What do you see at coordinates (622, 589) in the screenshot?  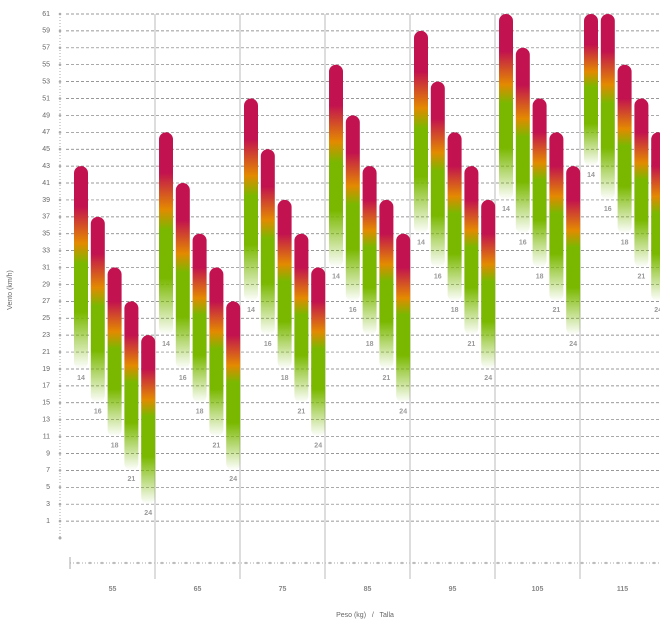 I see `x-tick-label: 115` at bounding box center [622, 589].